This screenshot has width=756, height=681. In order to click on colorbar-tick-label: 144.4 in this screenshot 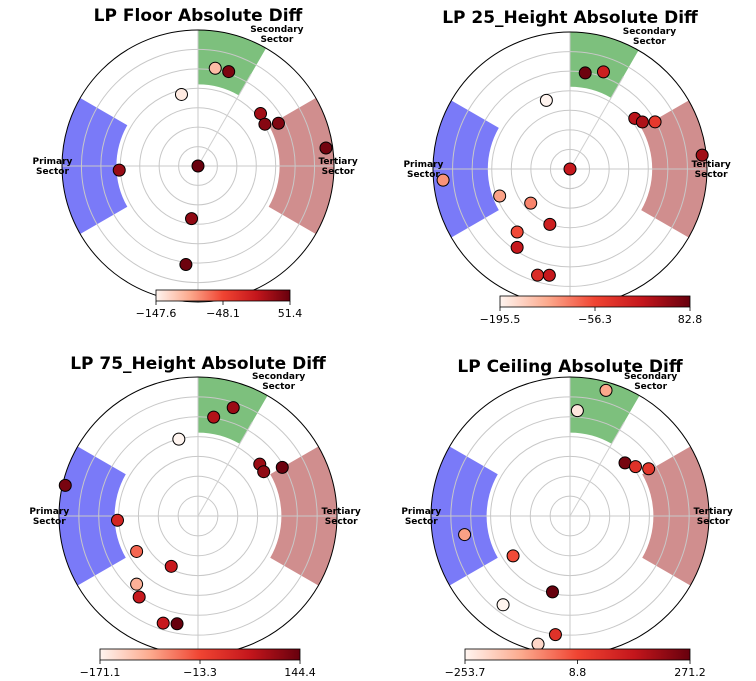, I will do `click(300, 672)`.